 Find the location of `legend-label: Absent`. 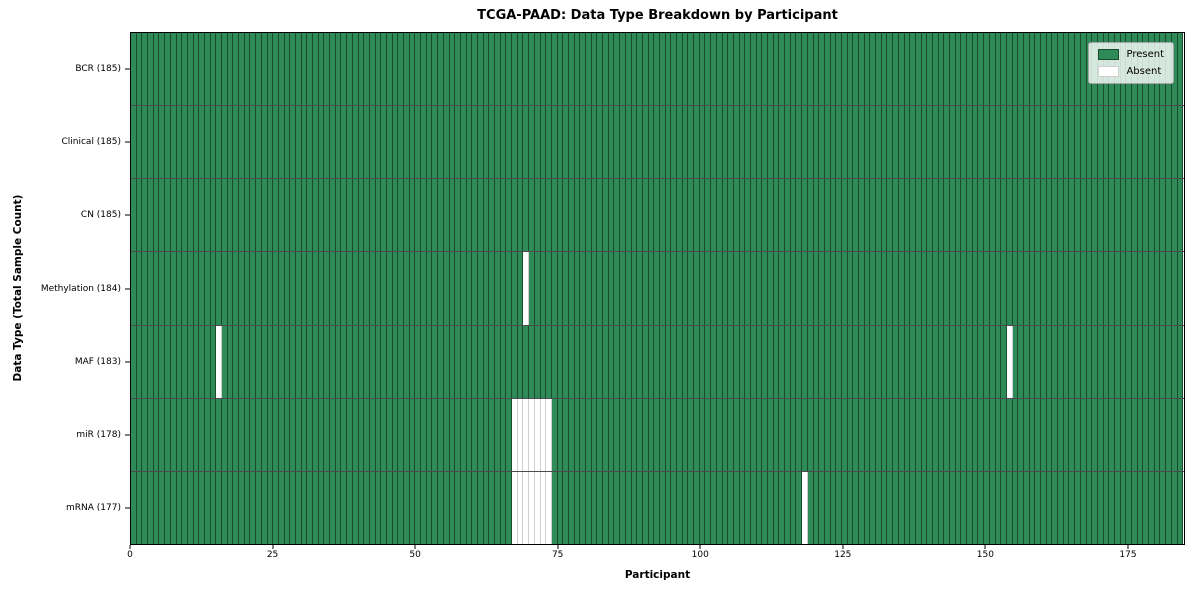

legend-label: Absent is located at coordinates (1144, 71).